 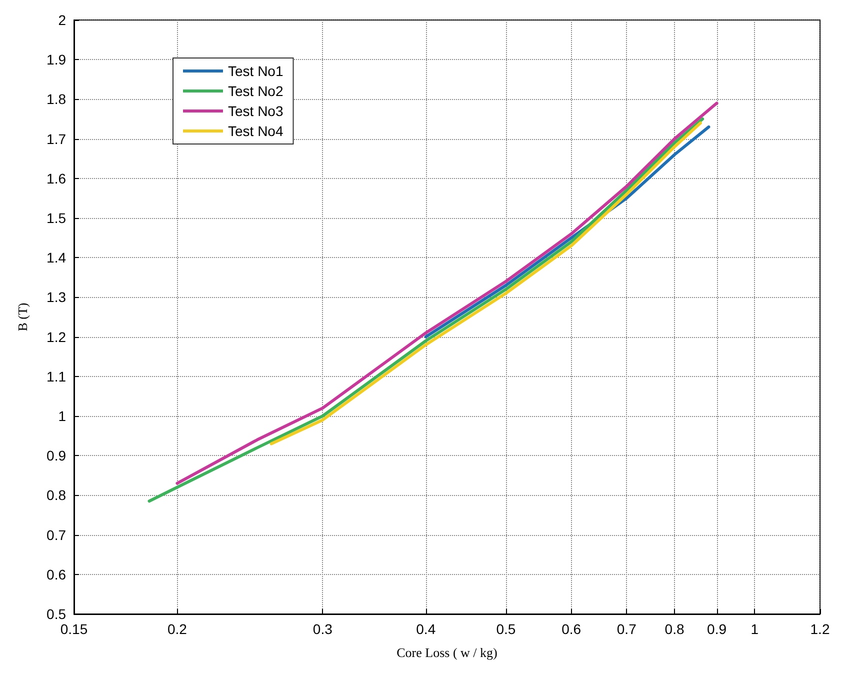 I want to click on legend-label: Test No3, so click(x=256, y=111).